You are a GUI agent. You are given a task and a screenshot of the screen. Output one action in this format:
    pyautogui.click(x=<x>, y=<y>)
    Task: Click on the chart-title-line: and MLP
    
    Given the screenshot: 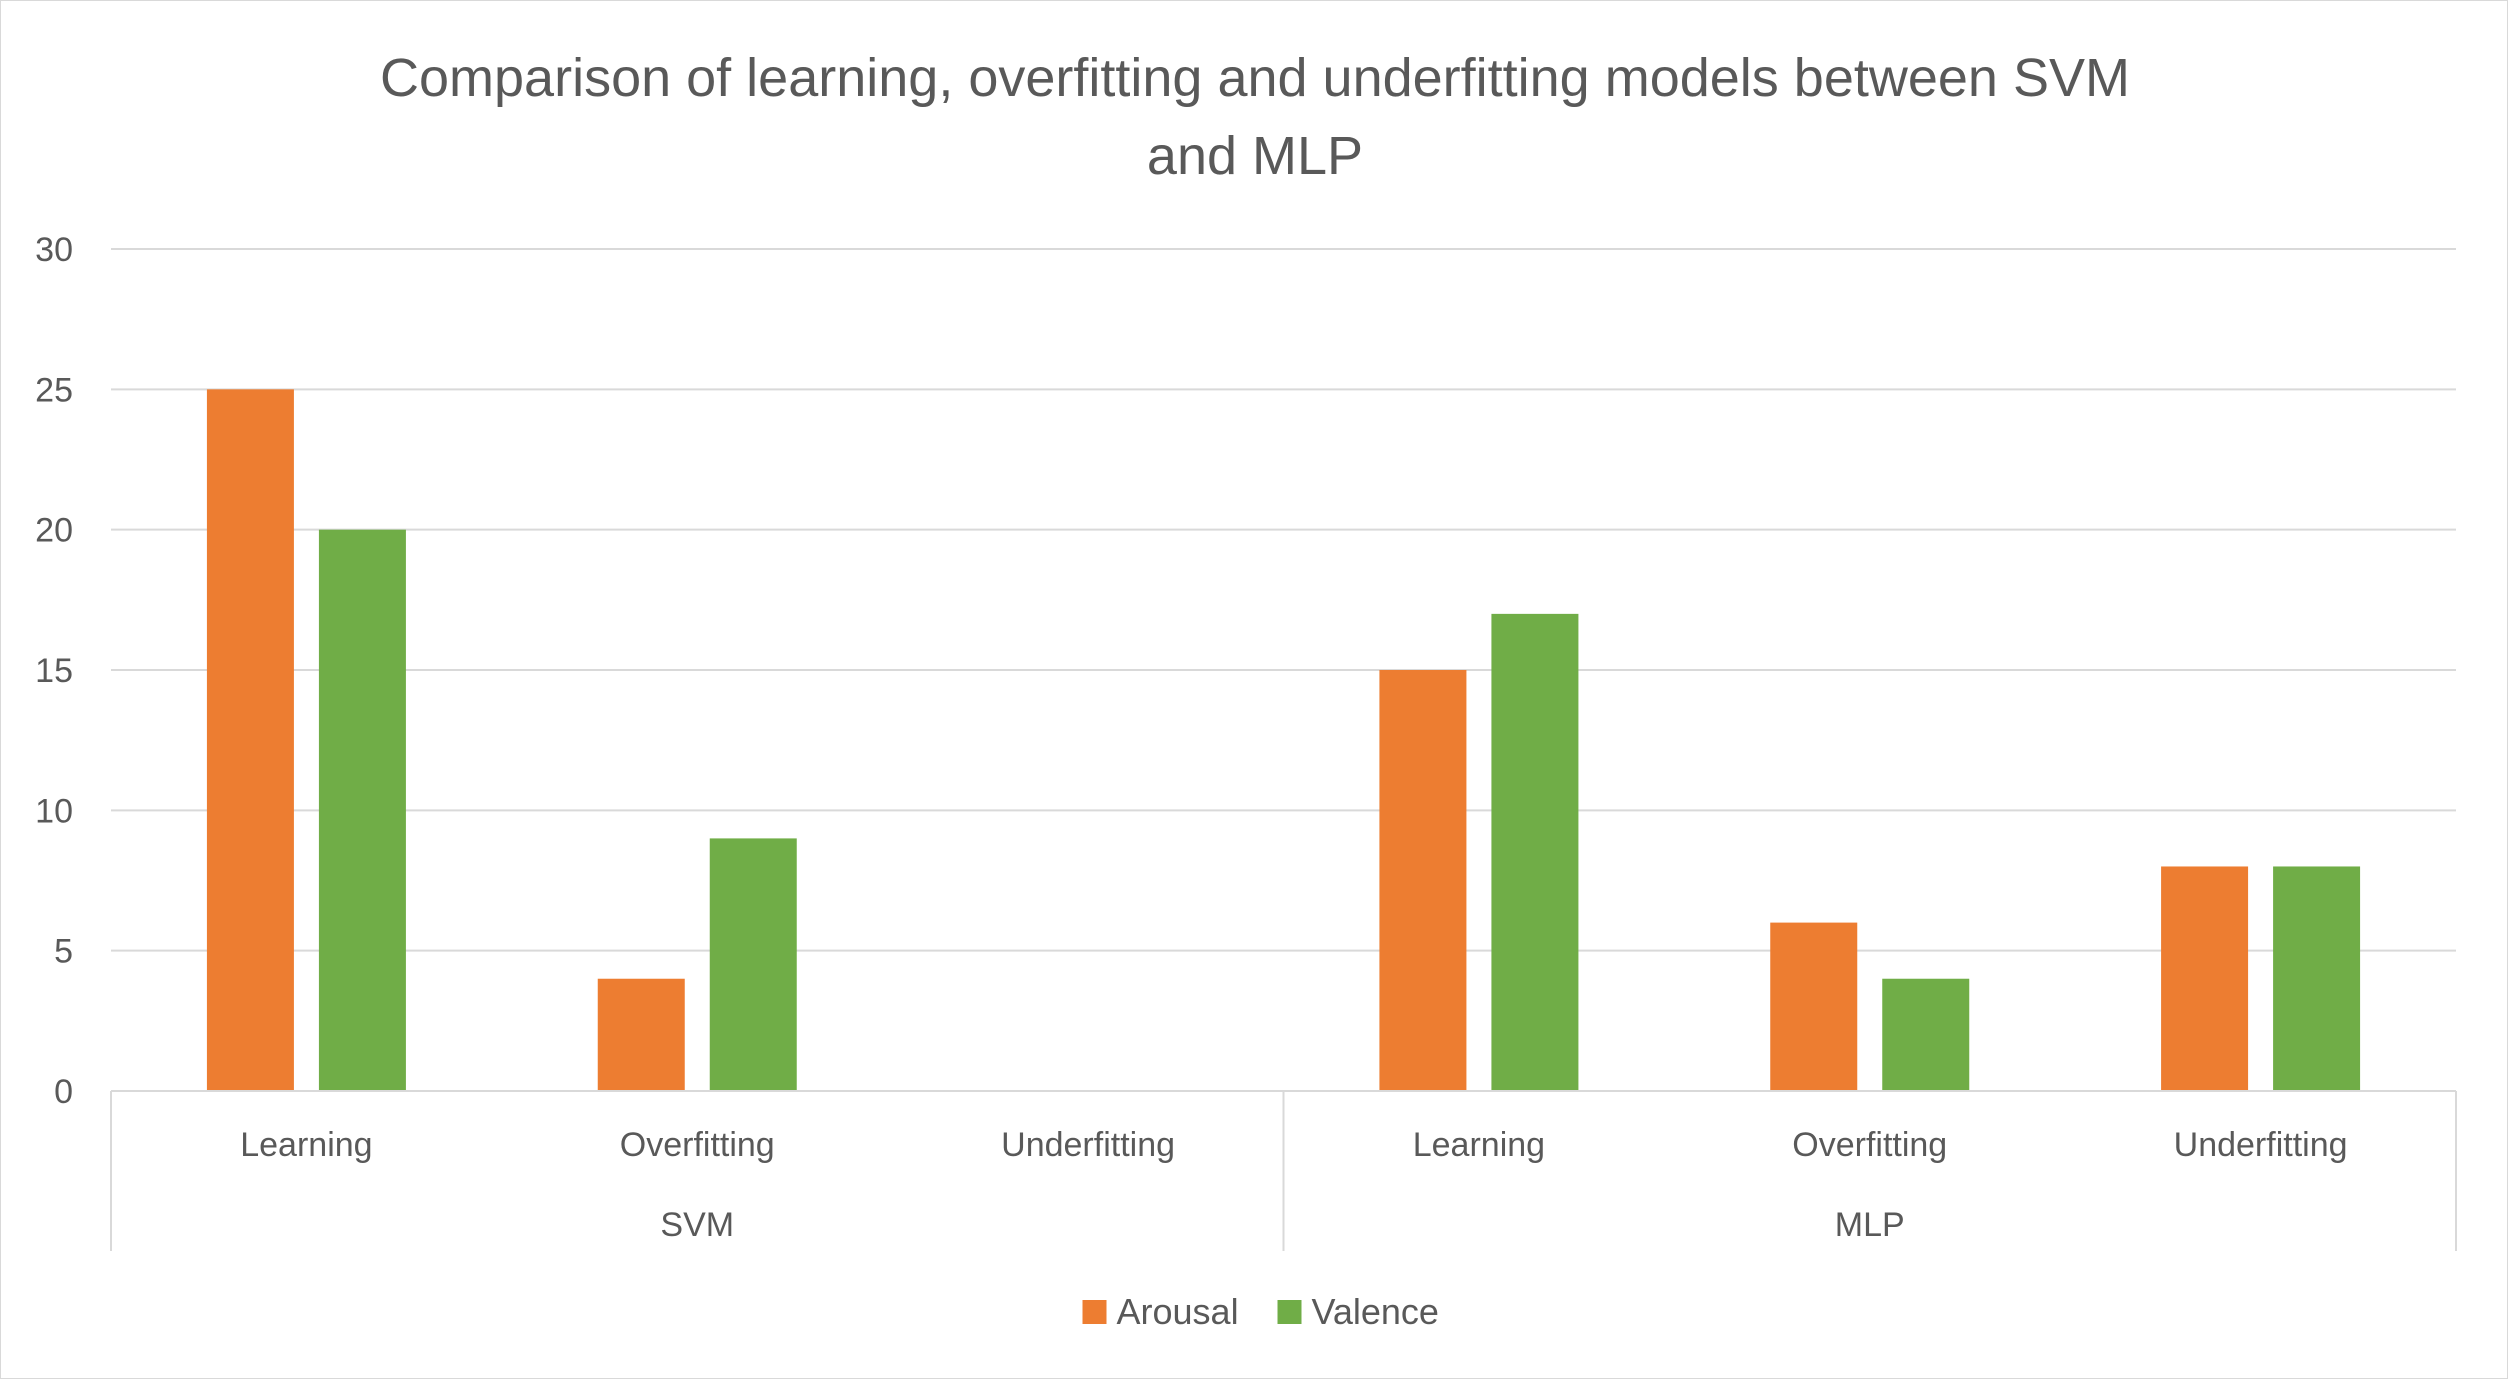 What is the action you would take?
    pyautogui.click(x=1255, y=156)
    